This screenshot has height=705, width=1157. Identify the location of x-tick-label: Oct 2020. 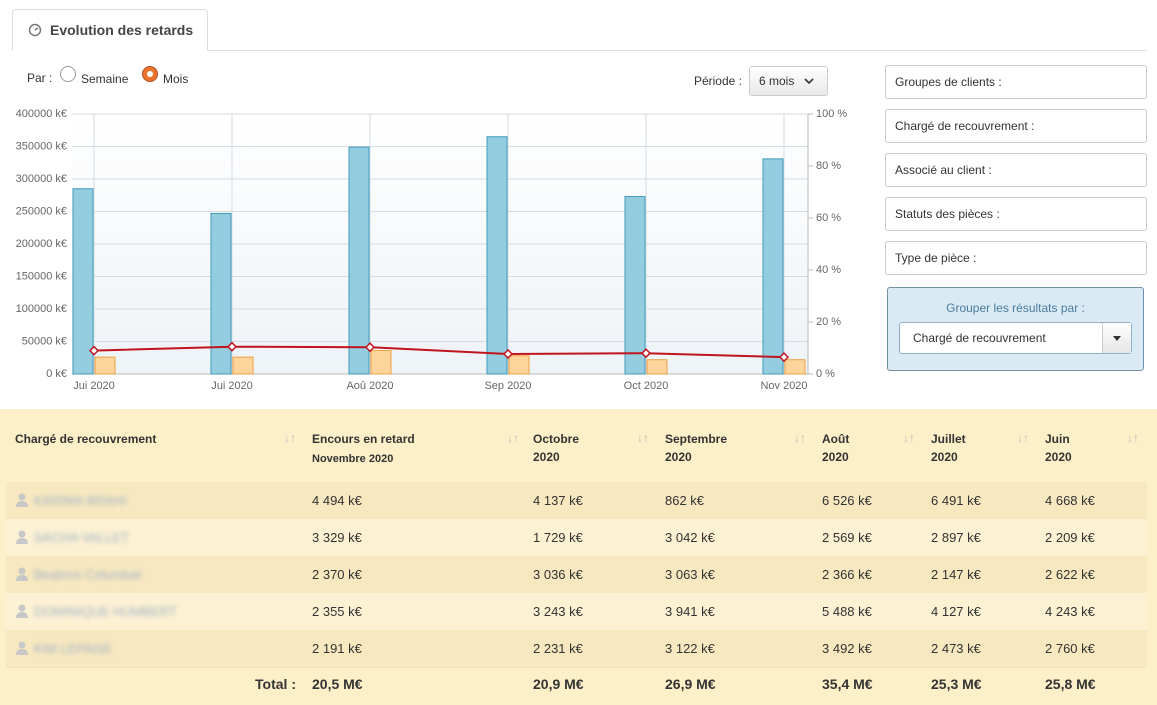
(646, 386).